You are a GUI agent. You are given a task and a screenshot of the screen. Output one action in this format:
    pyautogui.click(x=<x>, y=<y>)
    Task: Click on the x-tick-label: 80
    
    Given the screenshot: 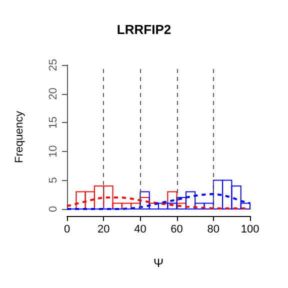 What is the action you would take?
    pyautogui.click(x=213, y=230)
    